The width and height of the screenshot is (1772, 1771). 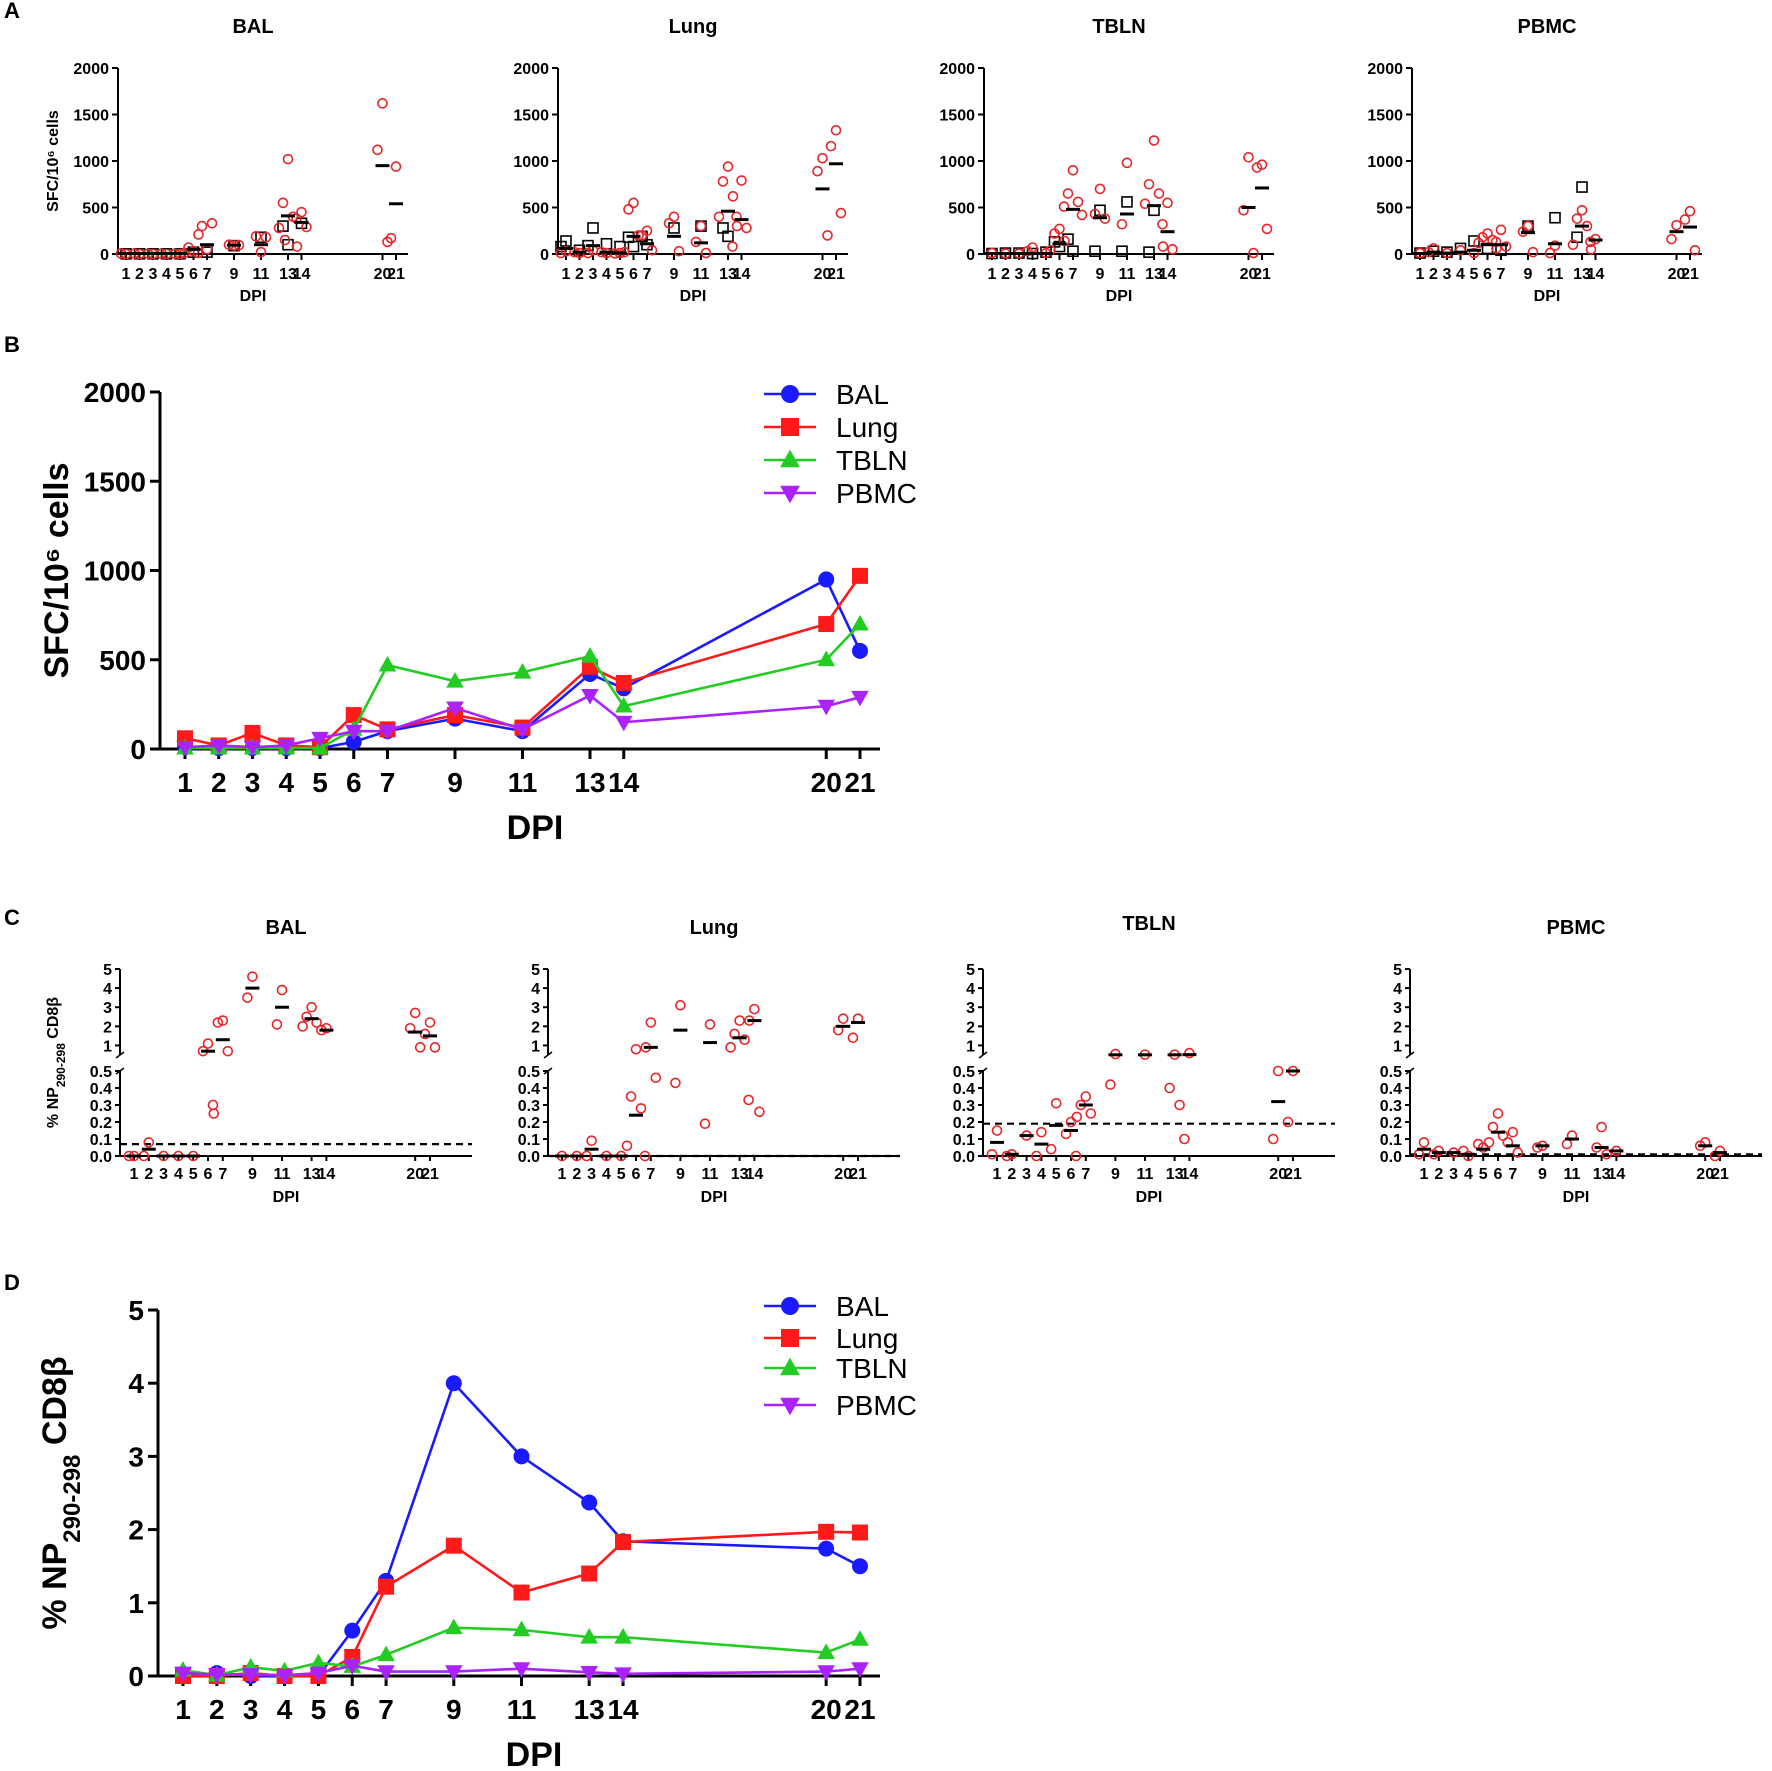 What do you see at coordinates (1385, 69) in the screenshot?
I see `y-tick-label: 2000` at bounding box center [1385, 69].